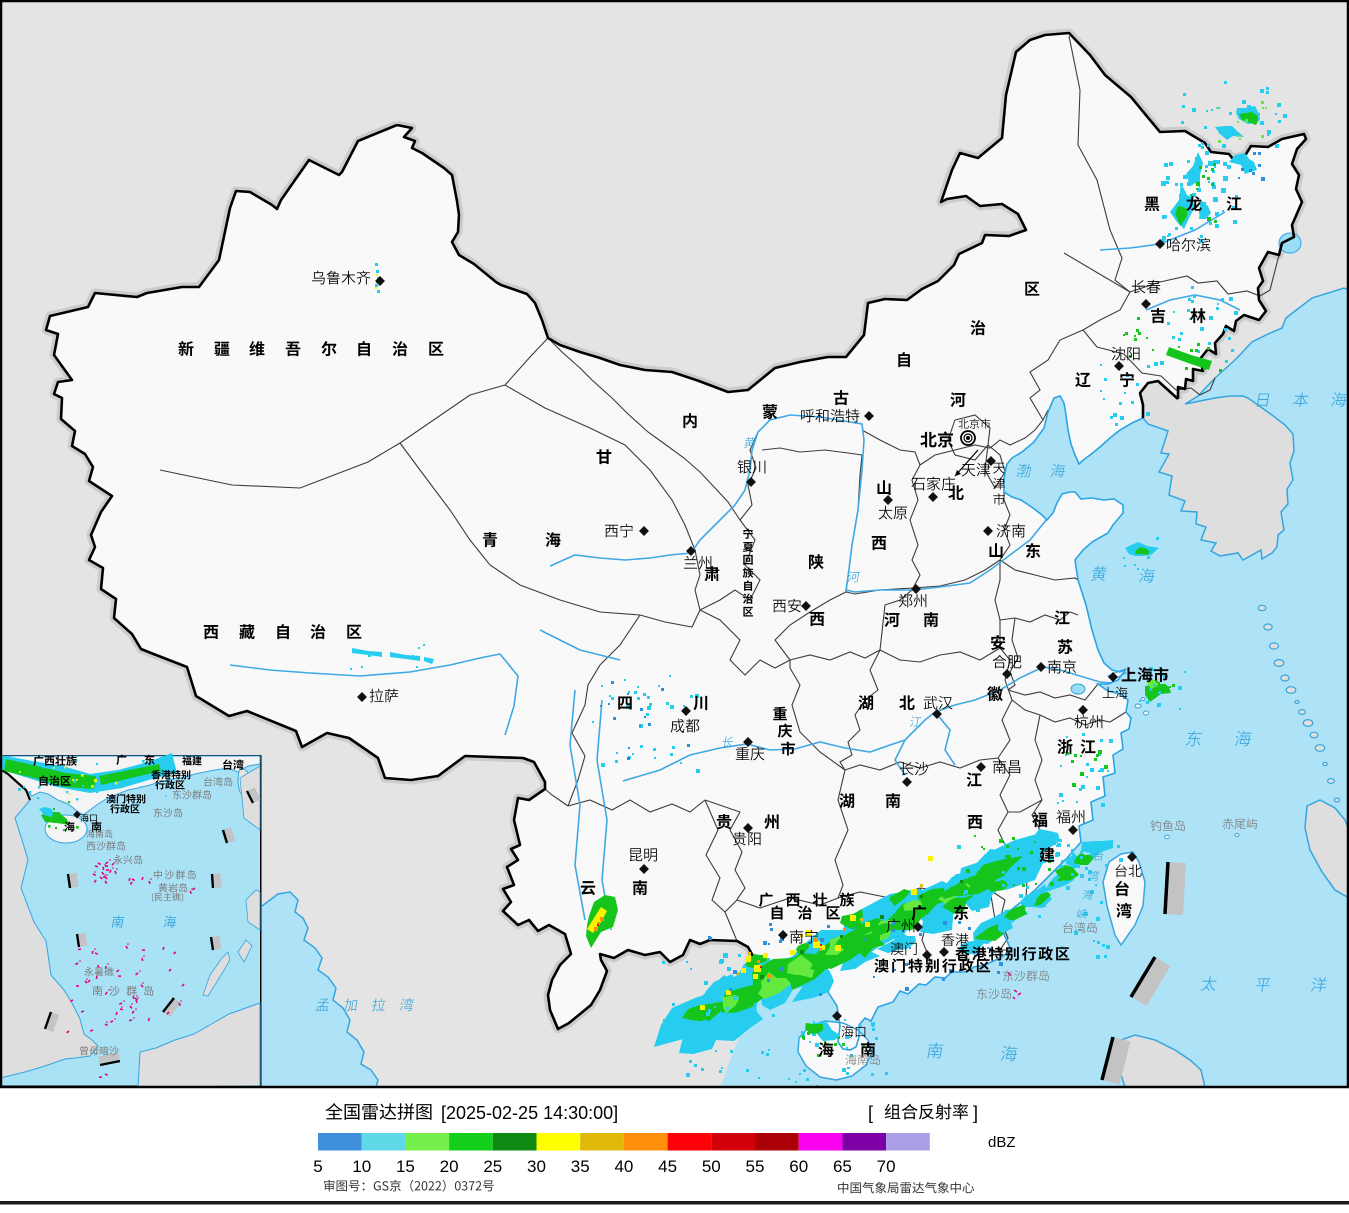 The height and width of the screenshot is (1213, 1349). What do you see at coordinates (492, 1166) in the screenshot?
I see `svg-text: 25` at bounding box center [492, 1166].